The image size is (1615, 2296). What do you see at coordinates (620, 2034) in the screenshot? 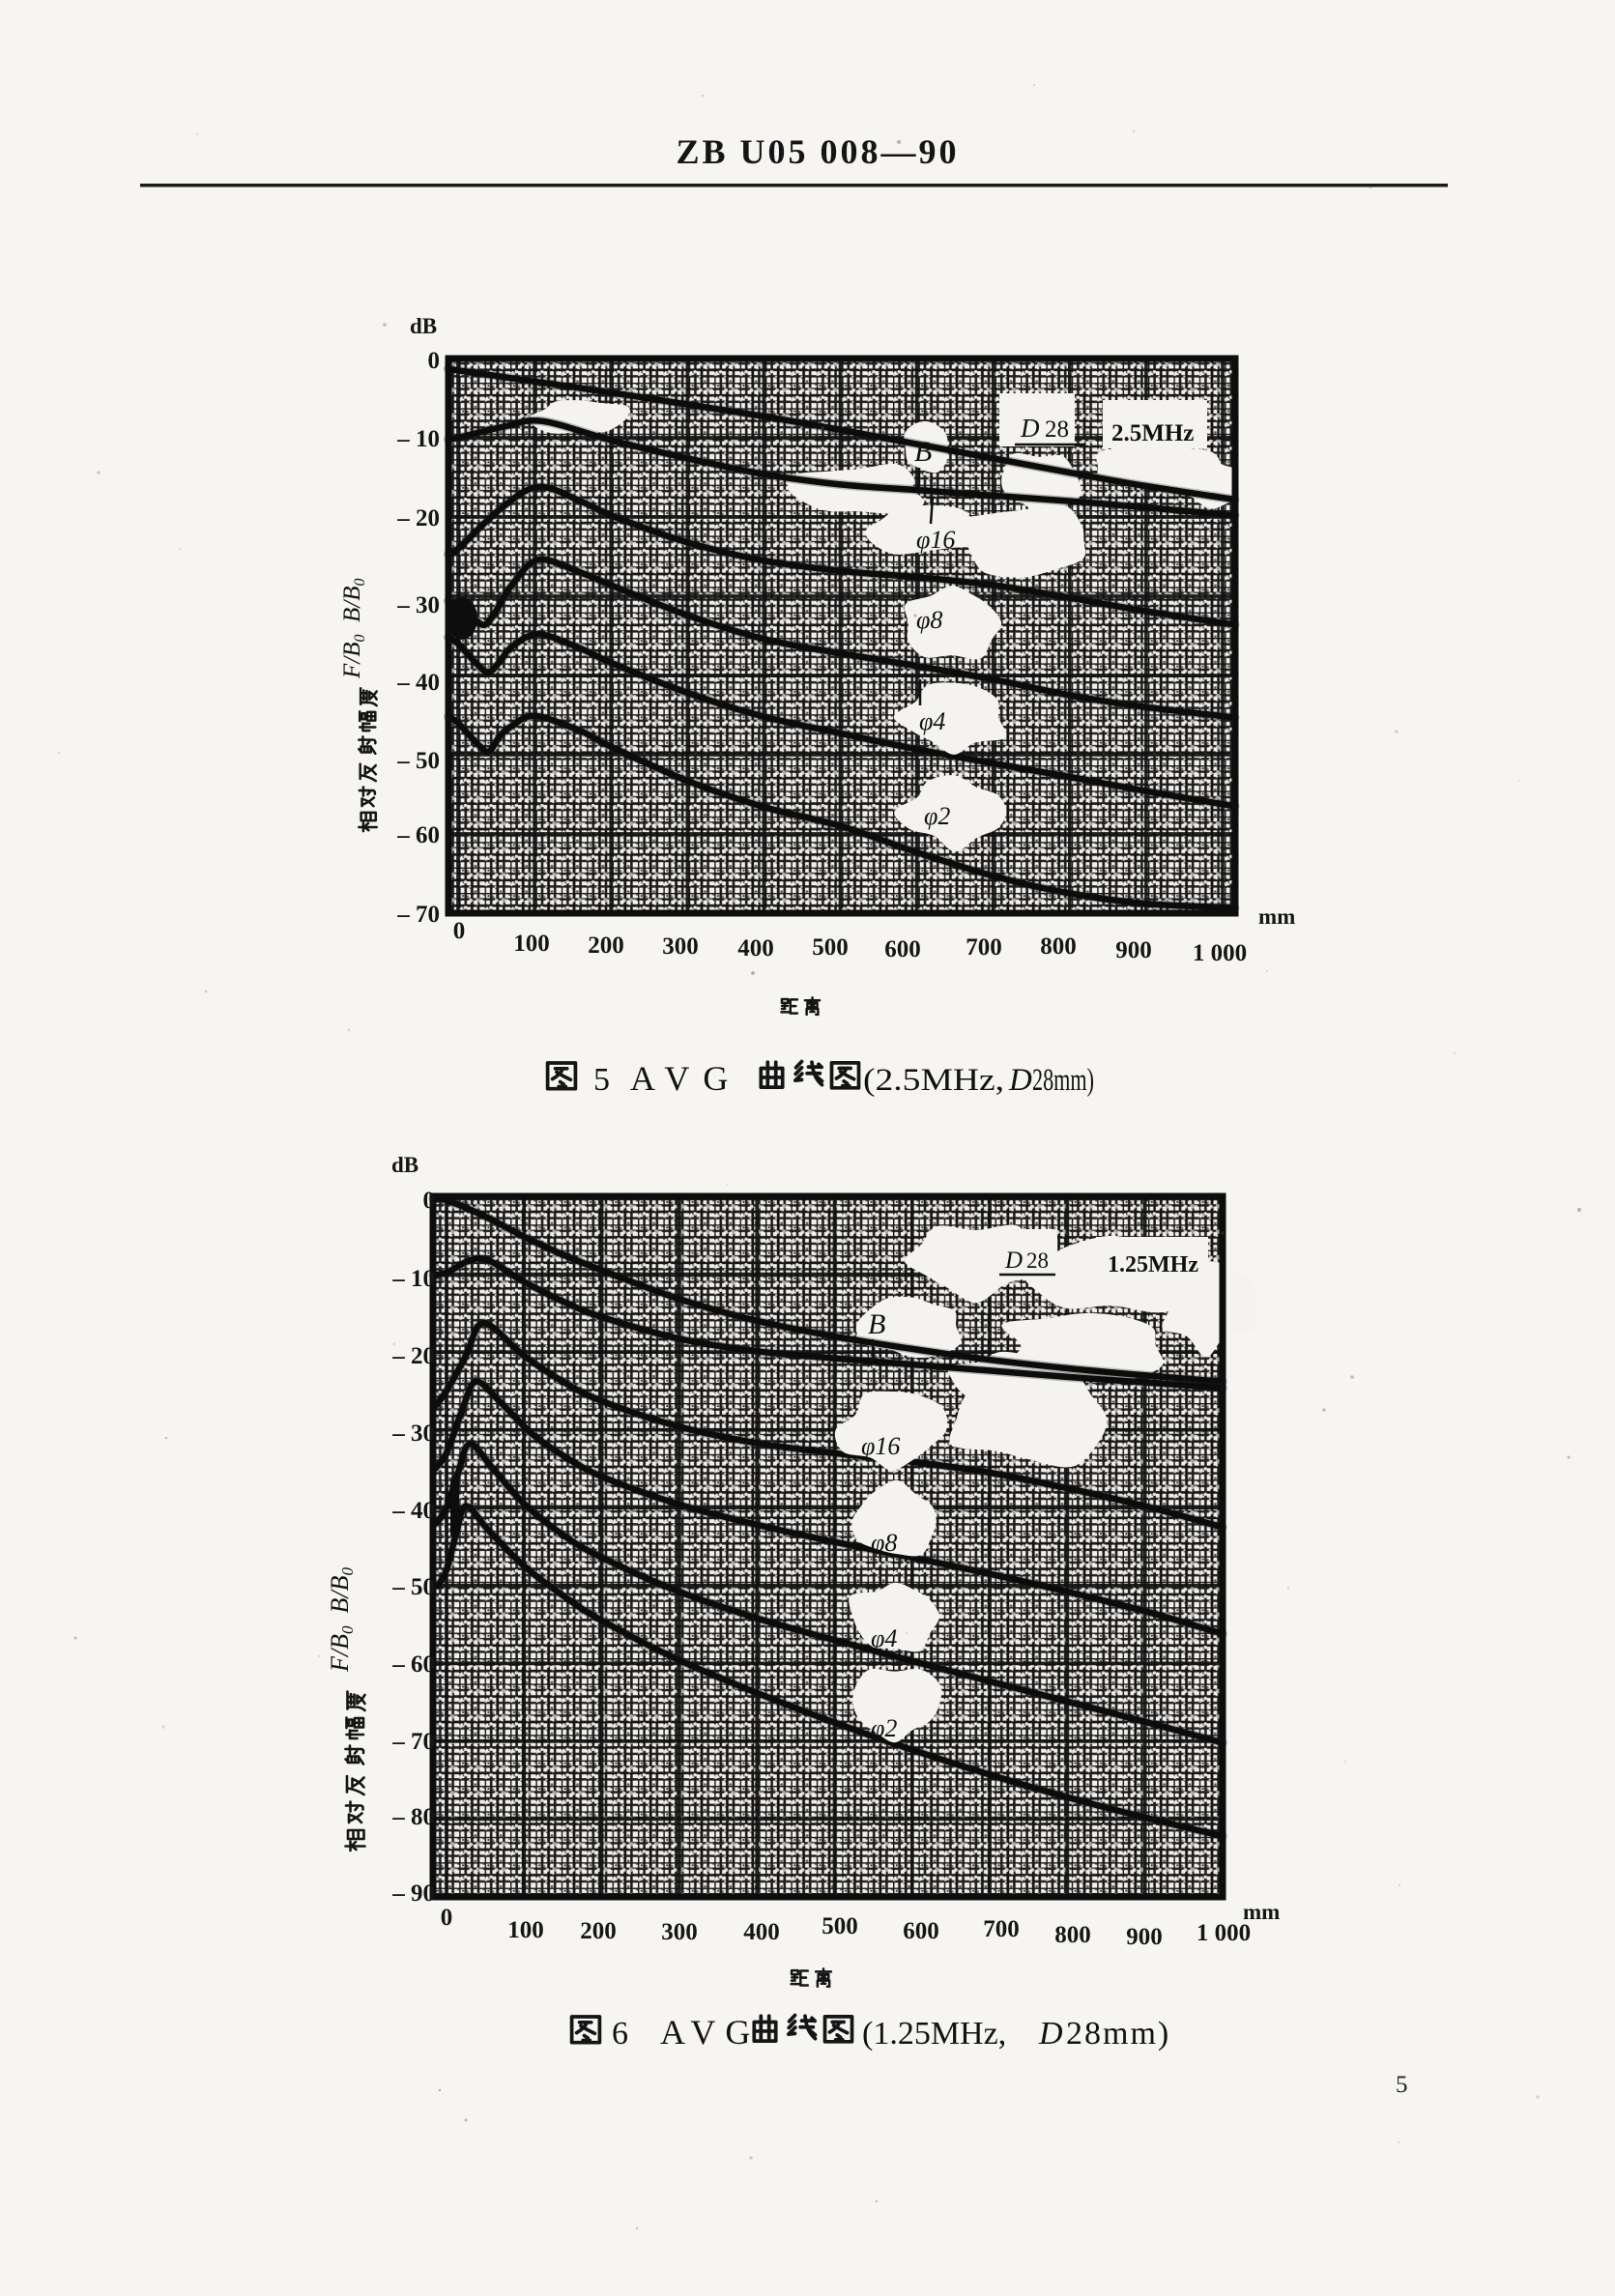
I see `svg-text: 6` at bounding box center [620, 2034].